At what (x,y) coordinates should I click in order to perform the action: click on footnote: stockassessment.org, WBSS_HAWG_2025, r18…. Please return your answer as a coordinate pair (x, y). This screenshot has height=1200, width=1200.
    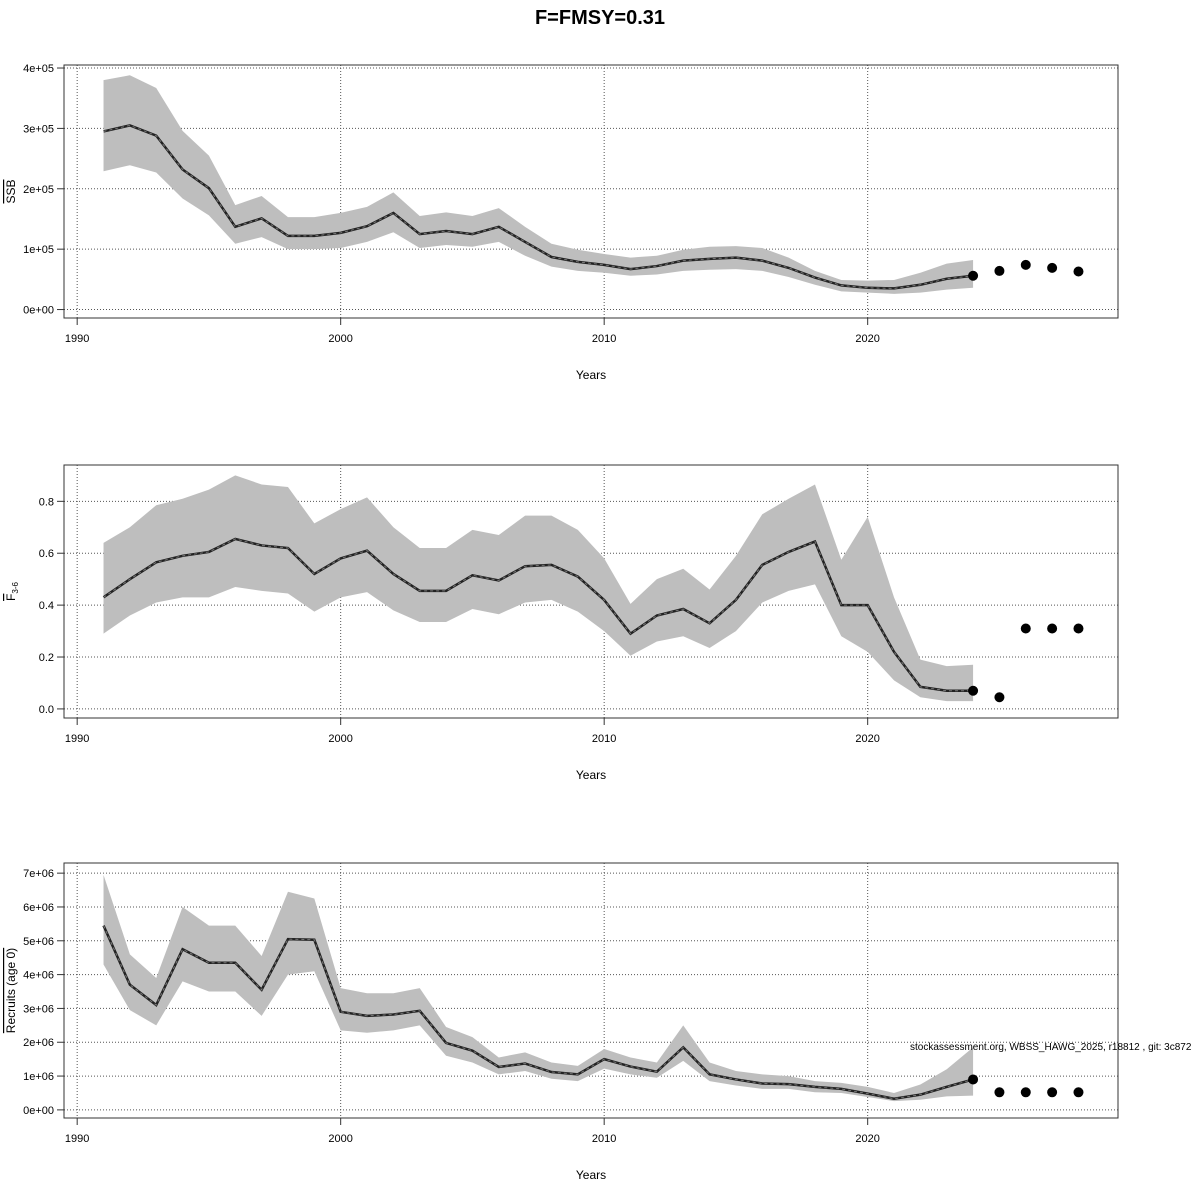
    Looking at the image, I should click on (1051, 1047).